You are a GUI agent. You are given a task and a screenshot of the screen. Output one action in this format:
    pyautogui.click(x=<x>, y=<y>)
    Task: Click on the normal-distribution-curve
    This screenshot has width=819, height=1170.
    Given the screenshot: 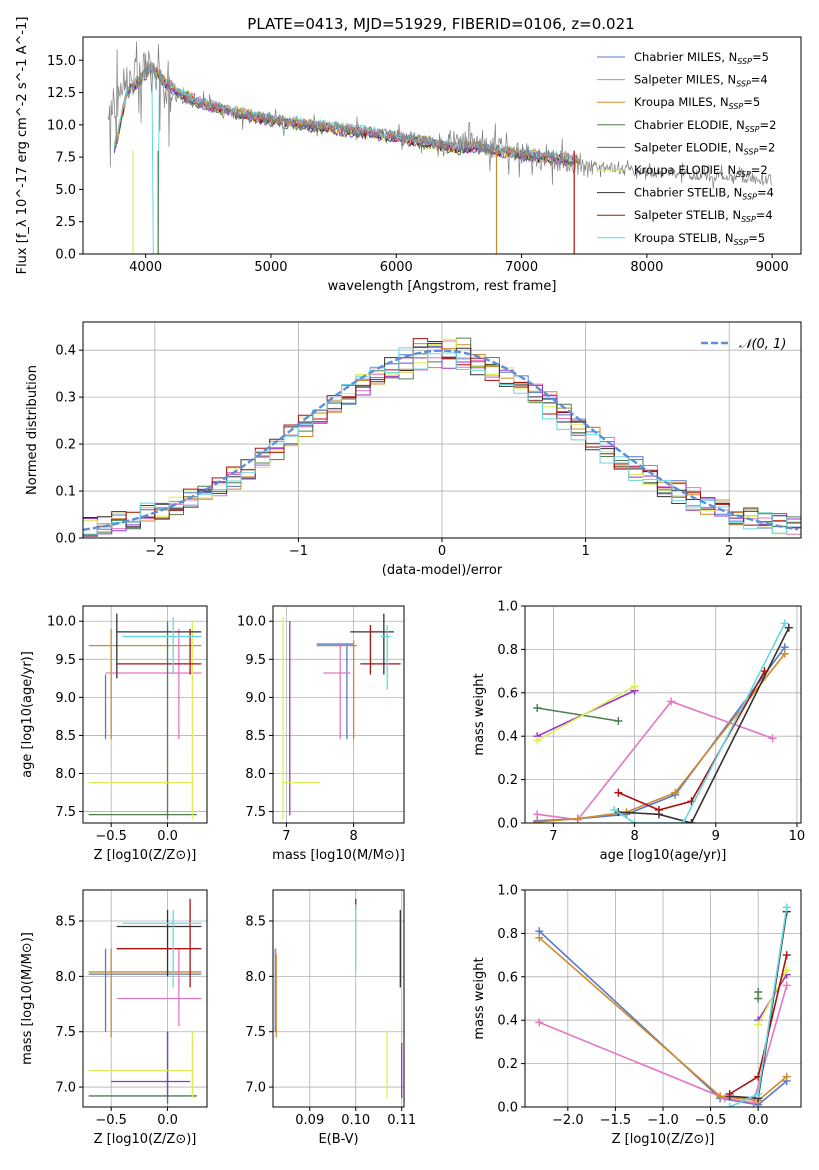 What is the action you would take?
    pyautogui.click(x=441, y=440)
    